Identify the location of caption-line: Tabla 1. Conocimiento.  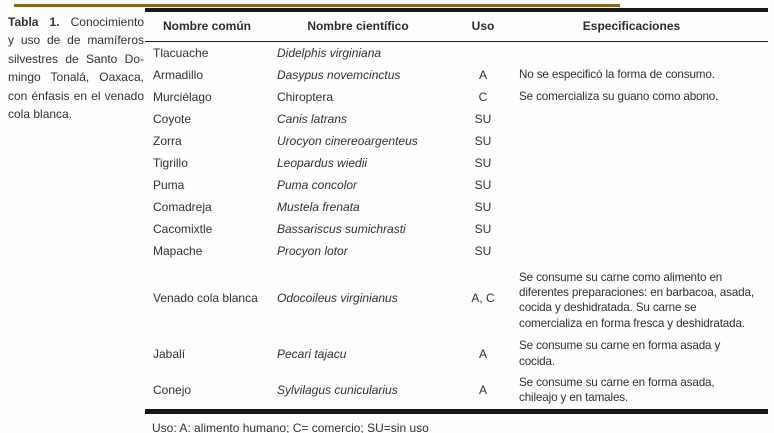
(76, 22).